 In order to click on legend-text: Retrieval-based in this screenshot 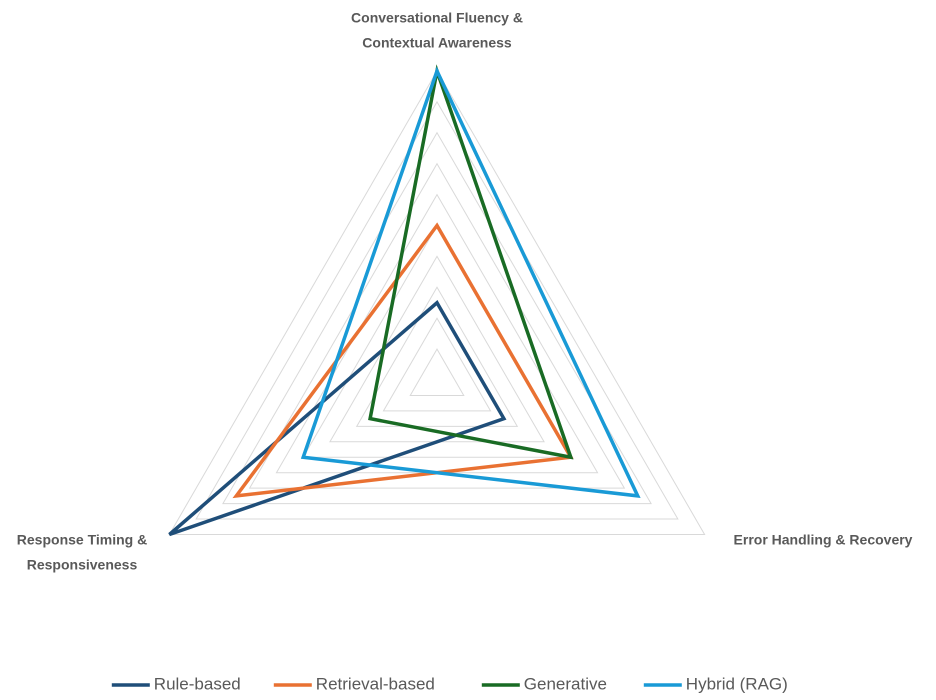, I will do `click(375, 683)`.